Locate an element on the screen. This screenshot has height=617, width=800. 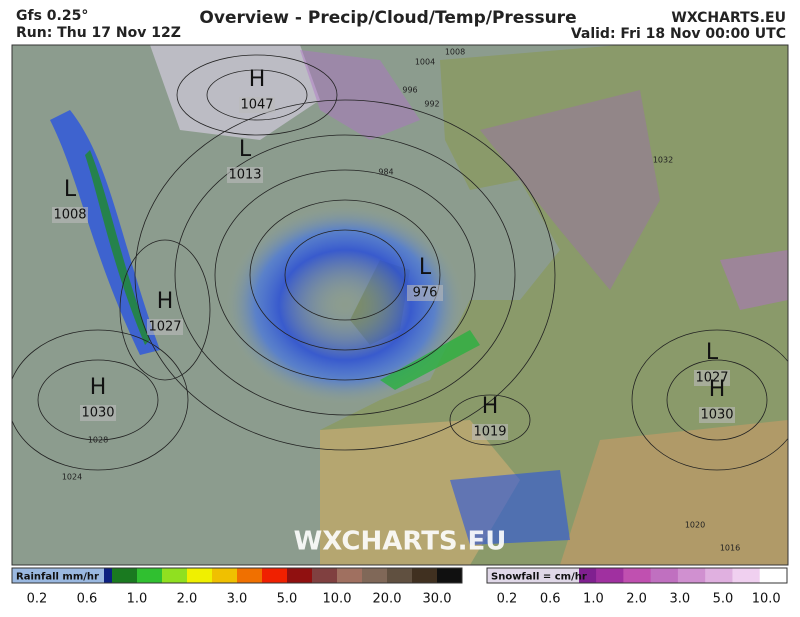
precip-med is located at coordinates (510, 507).